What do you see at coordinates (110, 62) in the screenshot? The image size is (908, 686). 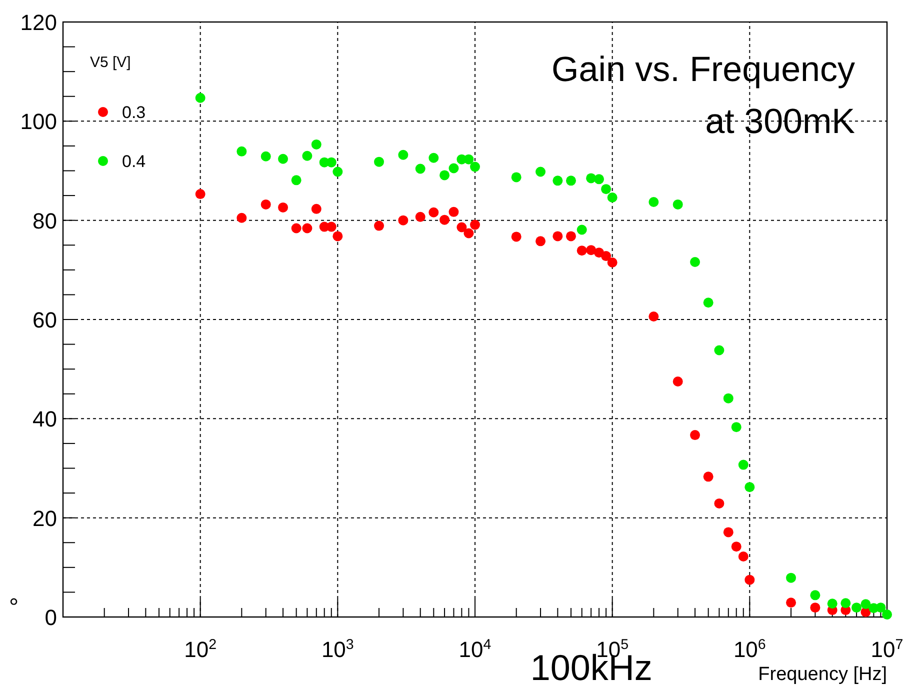 I see `legend-title: V5 [V]` at bounding box center [110, 62].